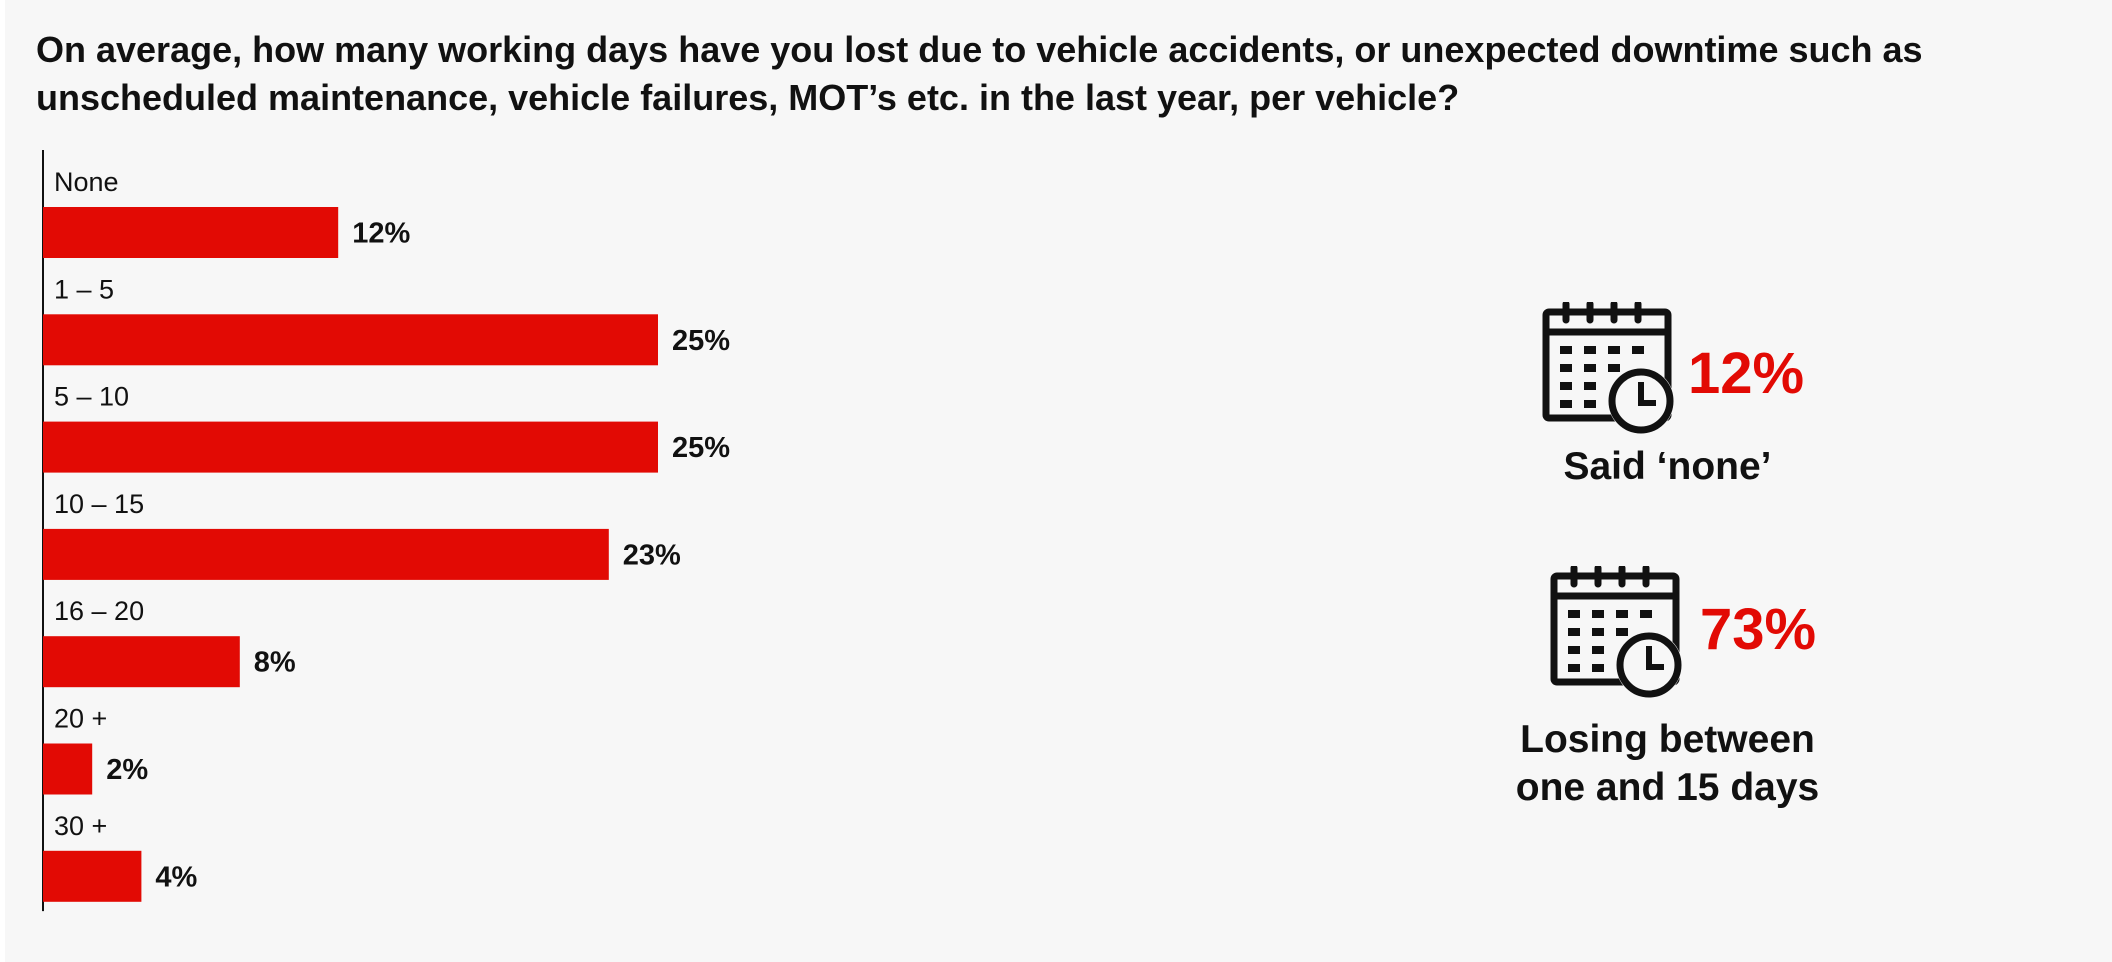  I want to click on category-label: None, so click(86, 182).